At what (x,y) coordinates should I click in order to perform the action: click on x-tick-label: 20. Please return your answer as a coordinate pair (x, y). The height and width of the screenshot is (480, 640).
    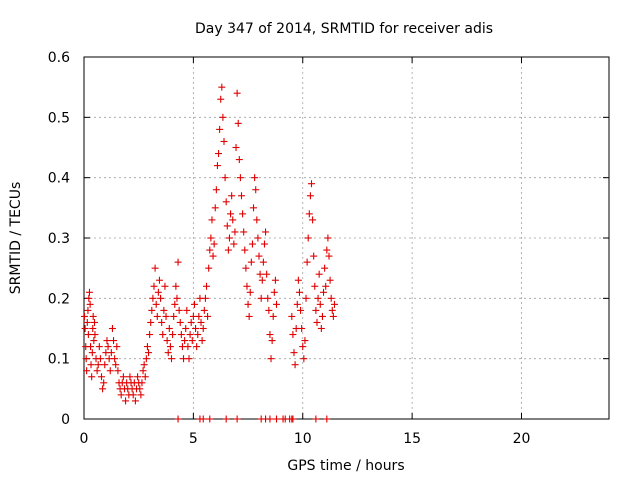
    Looking at the image, I should click on (522, 439).